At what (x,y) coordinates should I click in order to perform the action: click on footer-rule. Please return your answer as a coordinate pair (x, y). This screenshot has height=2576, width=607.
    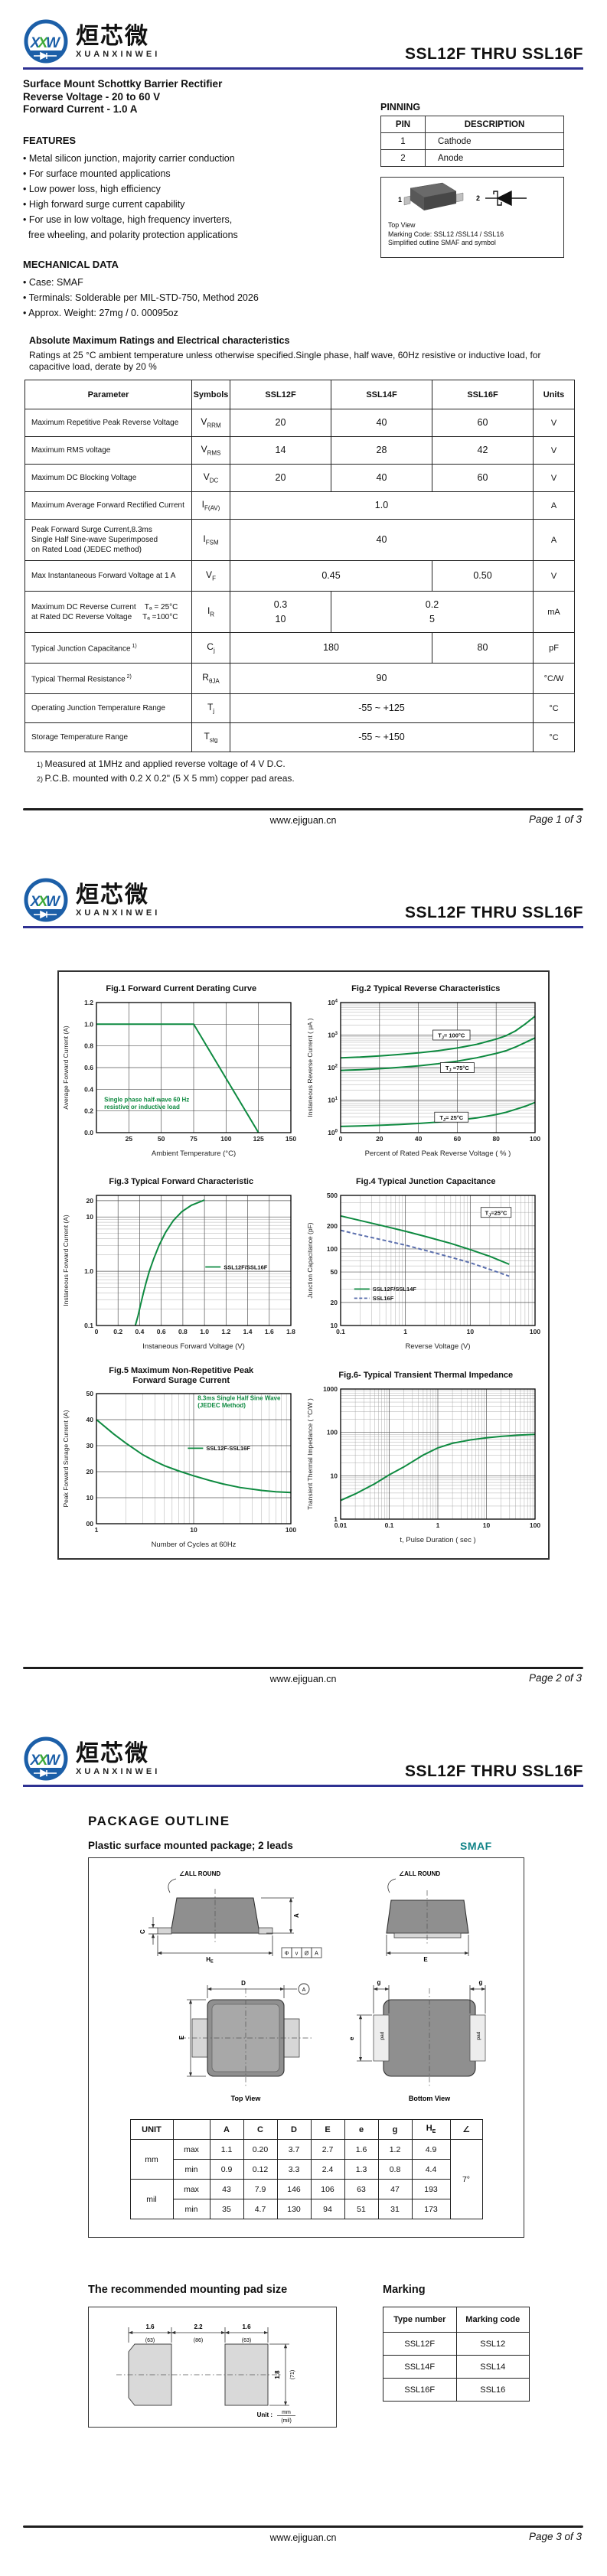
    Looking at the image, I should click on (303, 809).